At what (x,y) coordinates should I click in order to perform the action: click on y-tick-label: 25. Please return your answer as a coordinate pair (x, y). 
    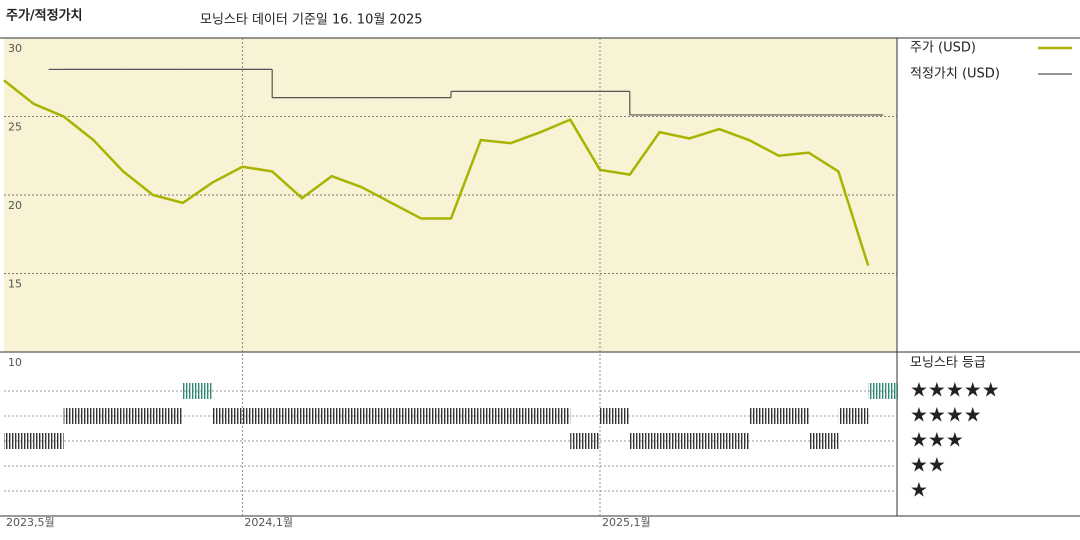
    Looking at the image, I should click on (15, 127).